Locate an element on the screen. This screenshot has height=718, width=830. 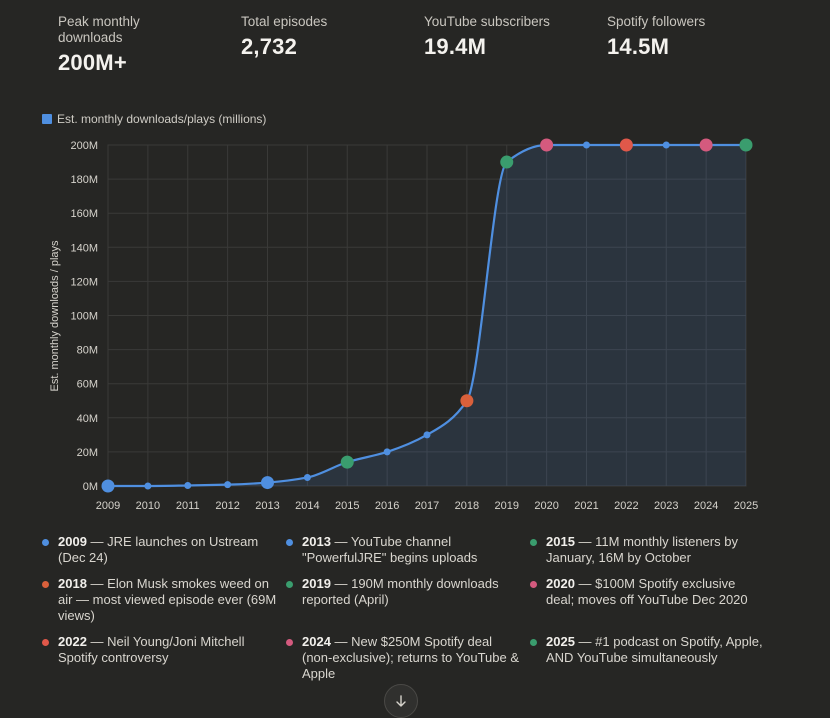
data-point-2025 is located at coordinates (746, 145).